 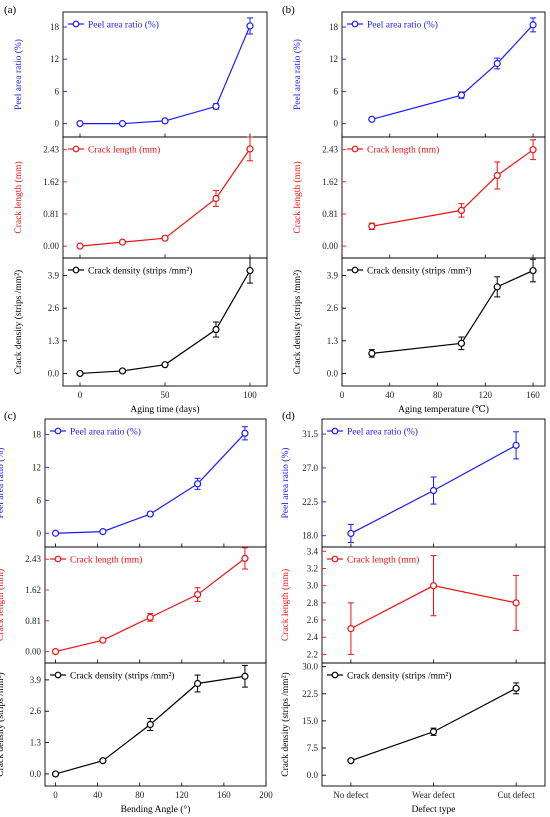 I want to click on y-tick-label: 2.6, so click(x=36, y=711).